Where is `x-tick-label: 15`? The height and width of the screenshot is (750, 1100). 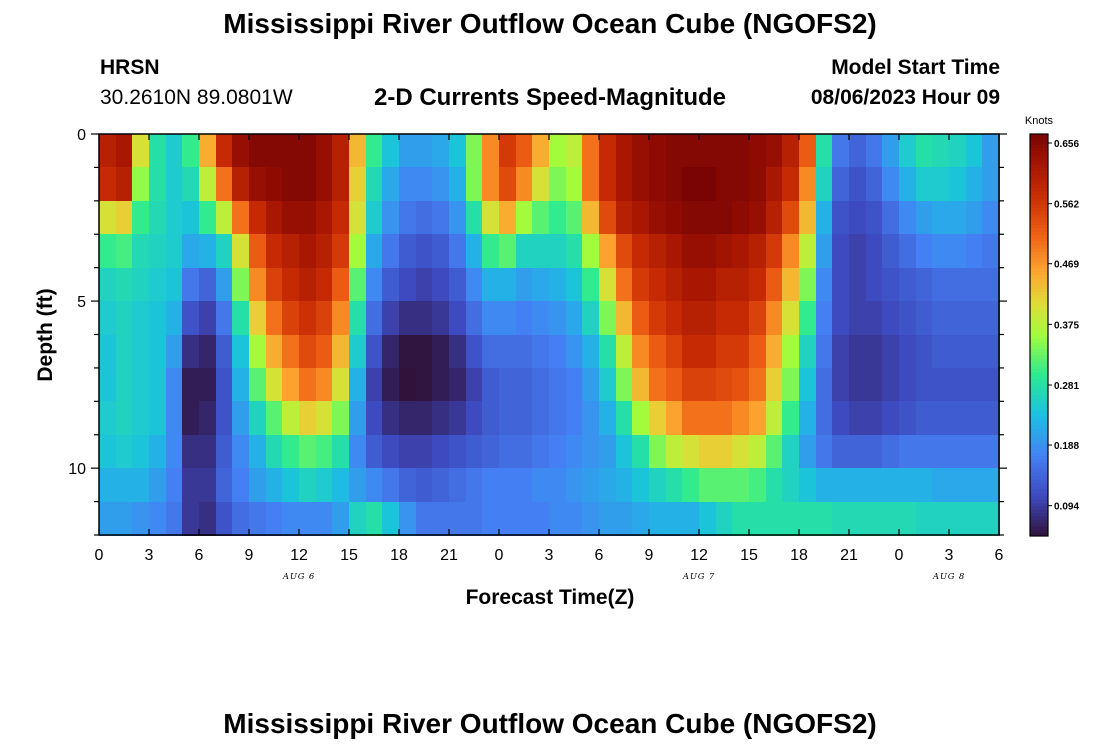 x-tick-label: 15 is located at coordinates (749, 555).